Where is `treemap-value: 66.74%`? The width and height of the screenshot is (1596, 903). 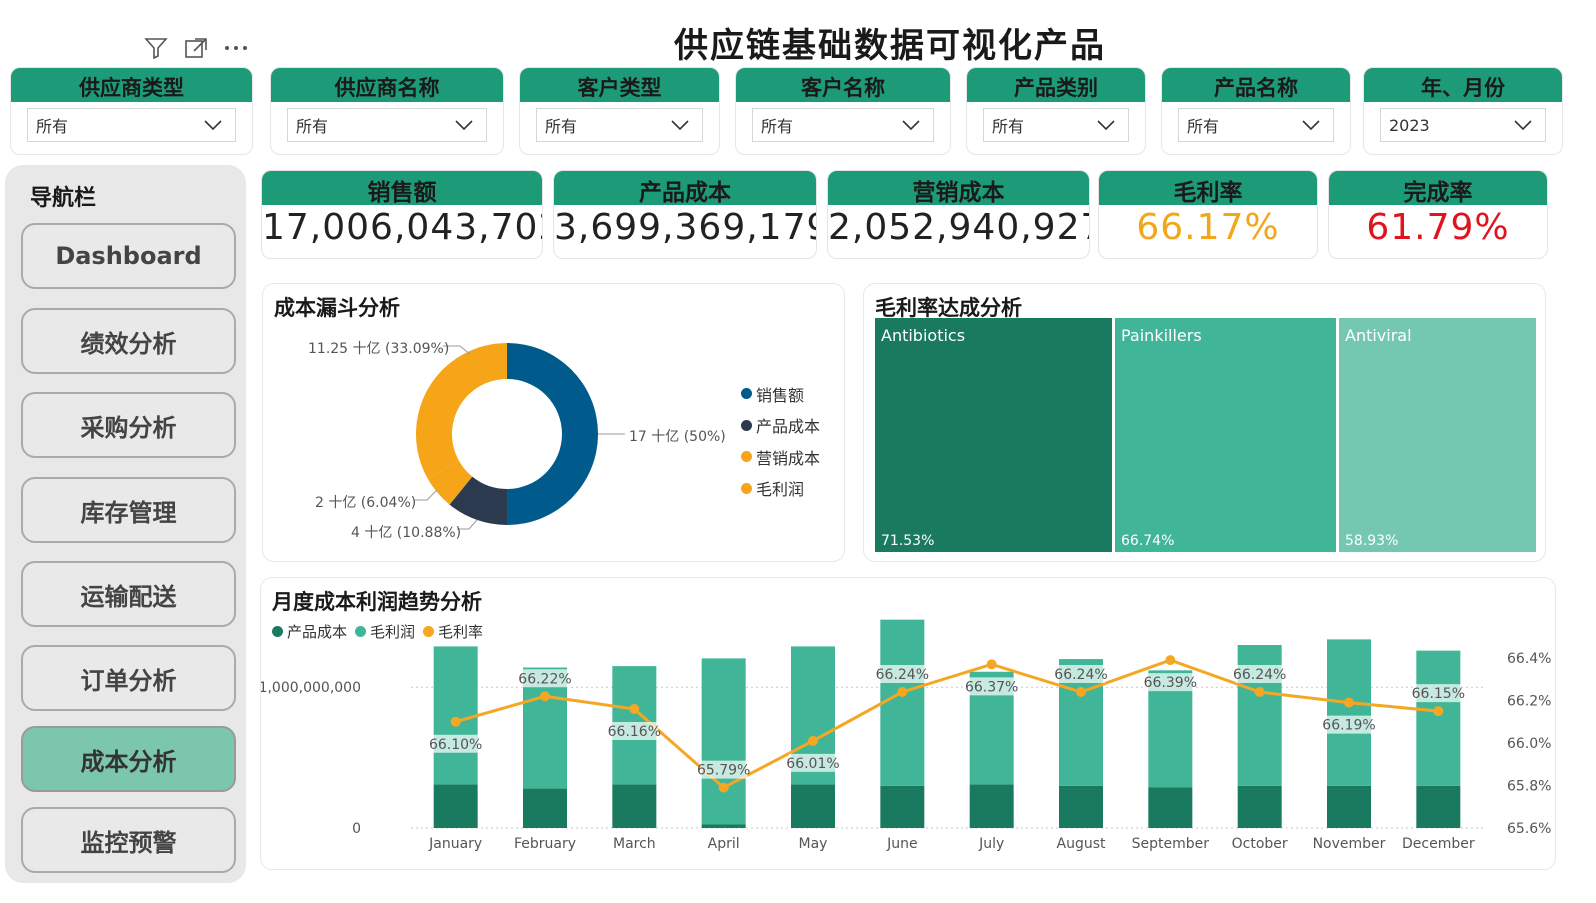
treemap-value: 66.74% is located at coordinates (1148, 541).